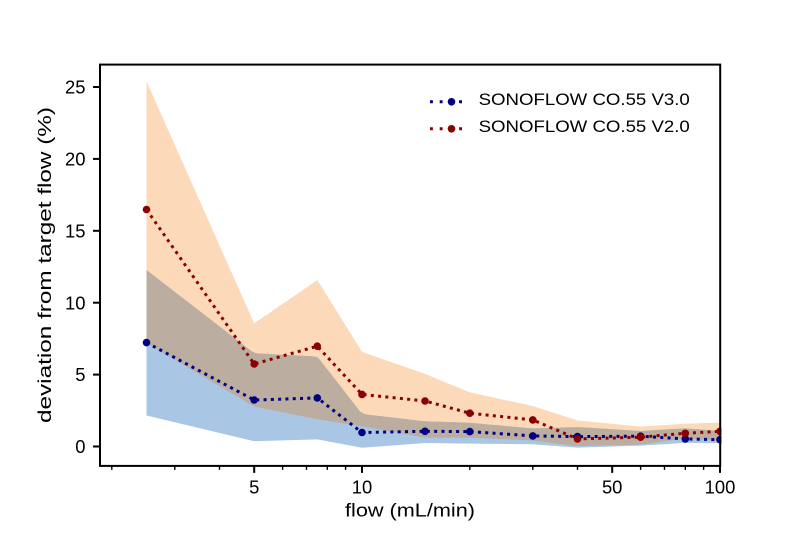 The height and width of the screenshot is (533, 800). Describe the element at coordinates (75, 87) in the screenshot. I see `svg-text: 25` at that location.